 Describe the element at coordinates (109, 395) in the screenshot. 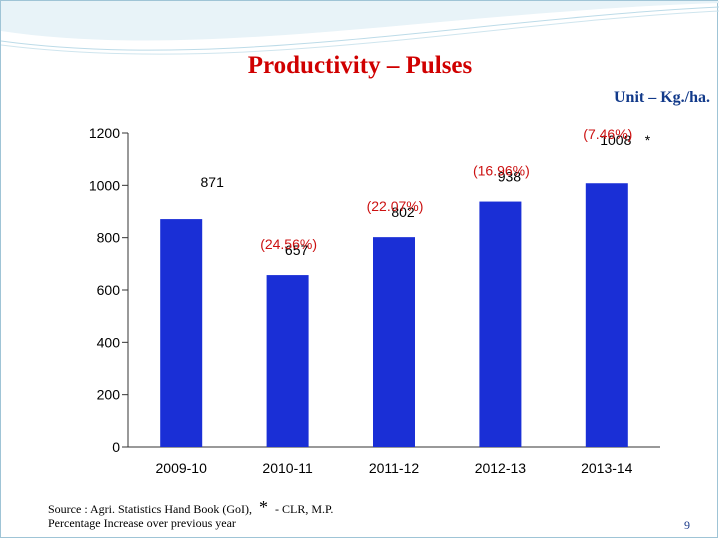

I see `y-tick-label: 200` at that location.